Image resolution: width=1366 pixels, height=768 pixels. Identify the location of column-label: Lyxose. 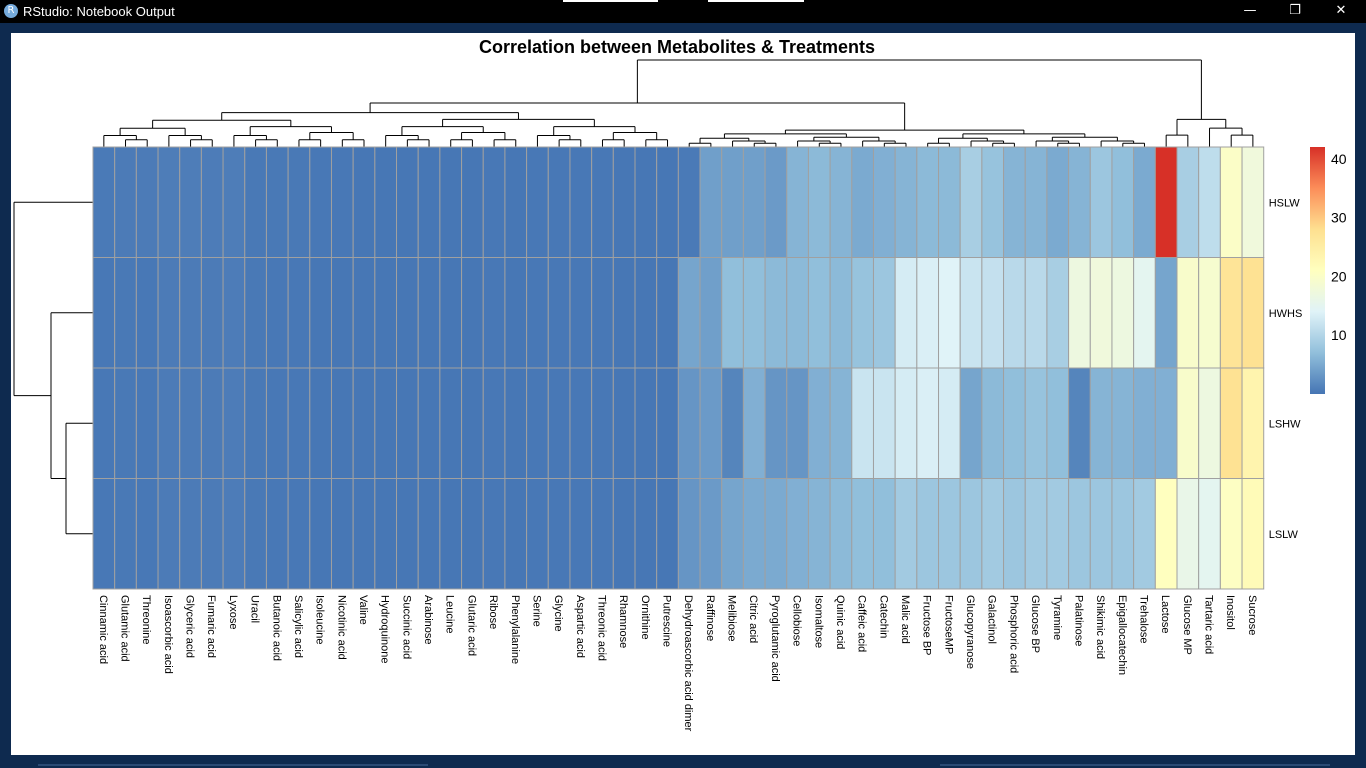
(233, 612).